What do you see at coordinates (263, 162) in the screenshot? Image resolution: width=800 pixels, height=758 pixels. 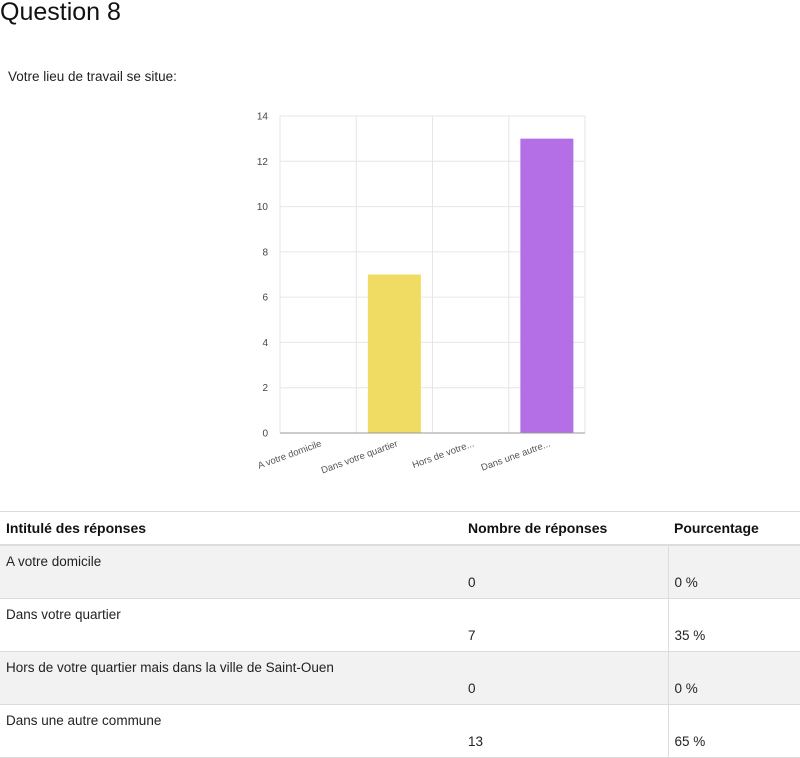 I see `y-tick-label: 12` at bounding box center [263, 162].